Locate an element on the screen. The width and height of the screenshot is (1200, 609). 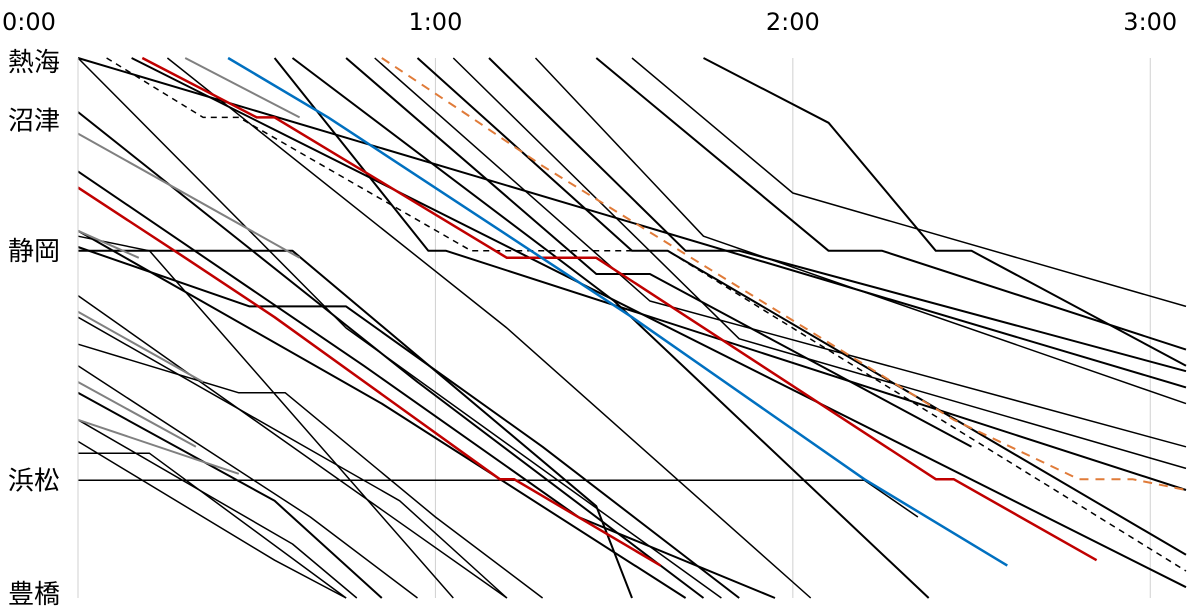
x-tick-label: 0:00 is located at coordinates (29, 22).